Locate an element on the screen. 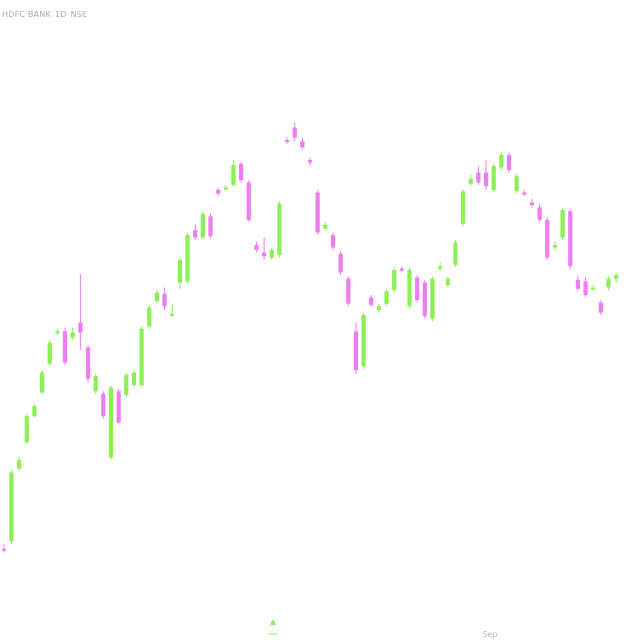 Image resolution: width=640 pixels, height=640 pixels. event-marker-icon is located at coordinates (273, 622).